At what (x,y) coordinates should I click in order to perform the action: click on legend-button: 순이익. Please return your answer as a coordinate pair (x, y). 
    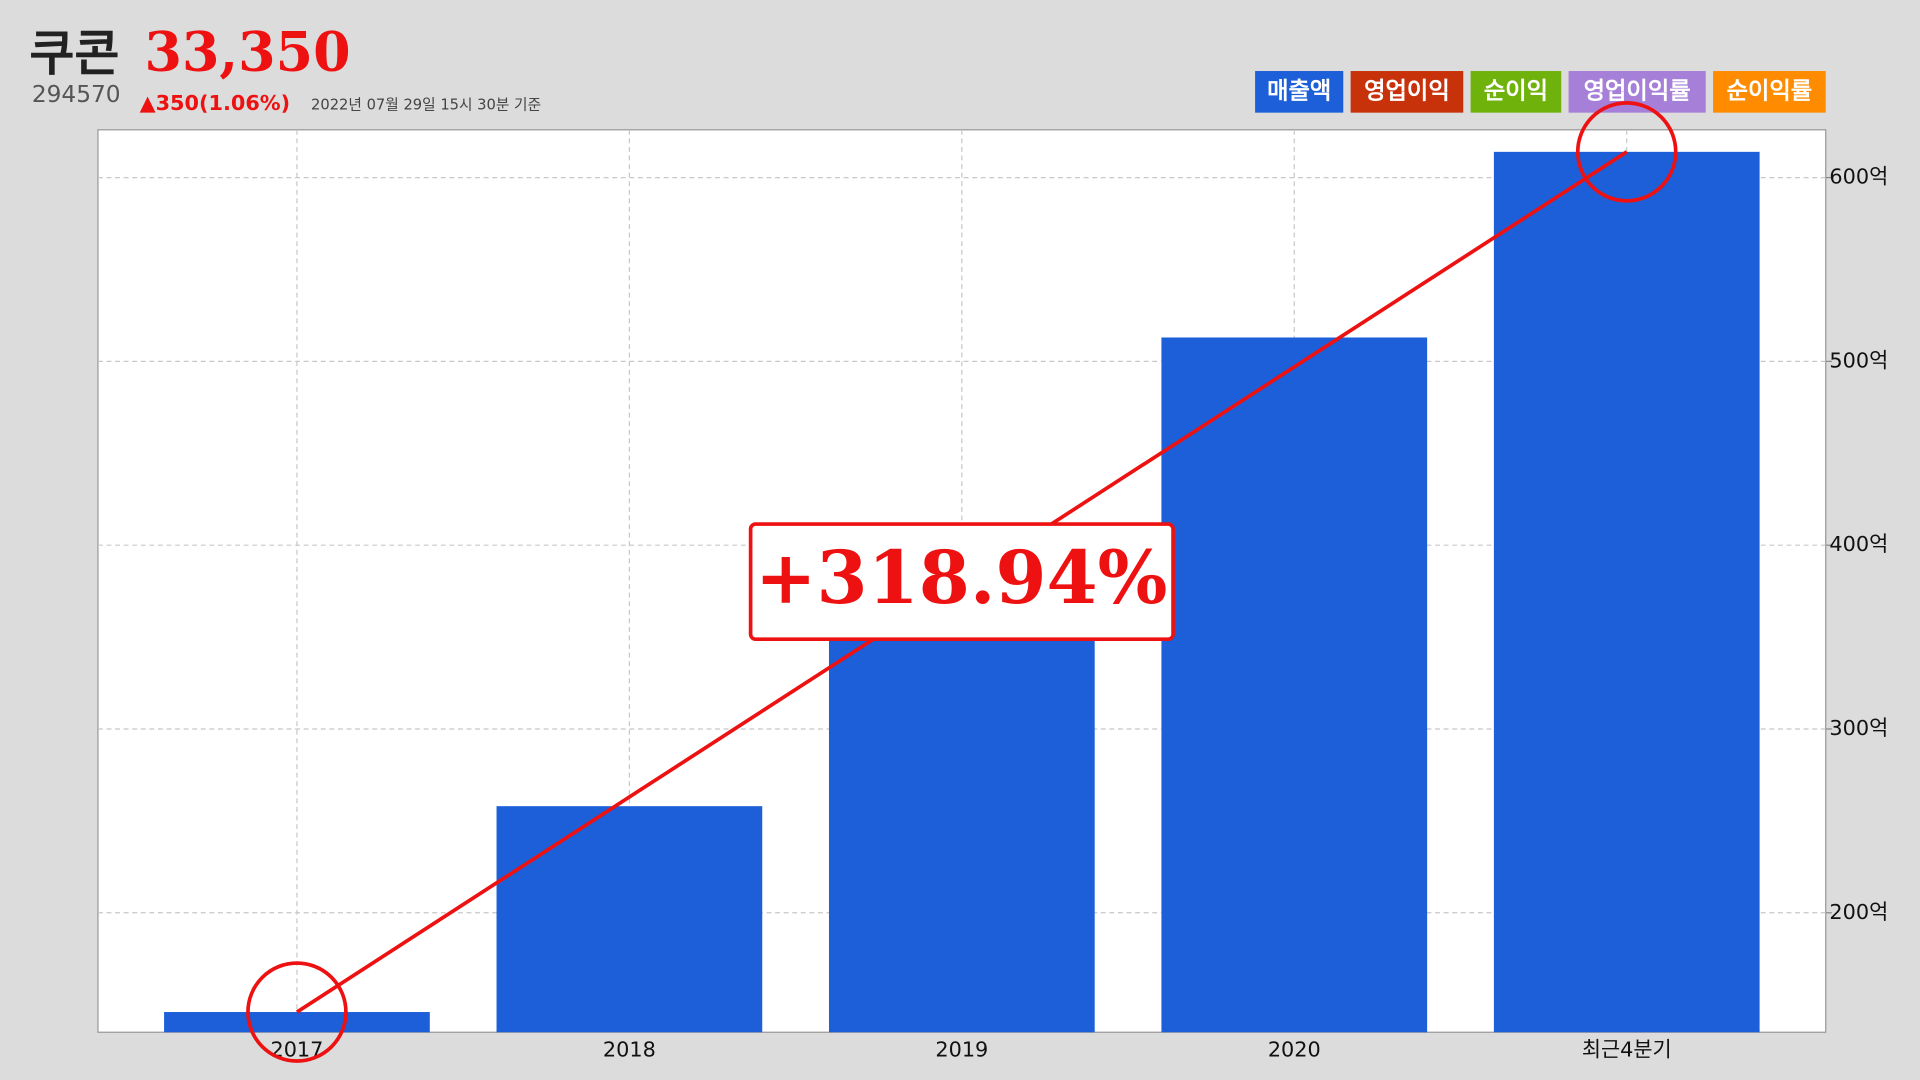
    Looking at the image, I should click on (1516, 92).